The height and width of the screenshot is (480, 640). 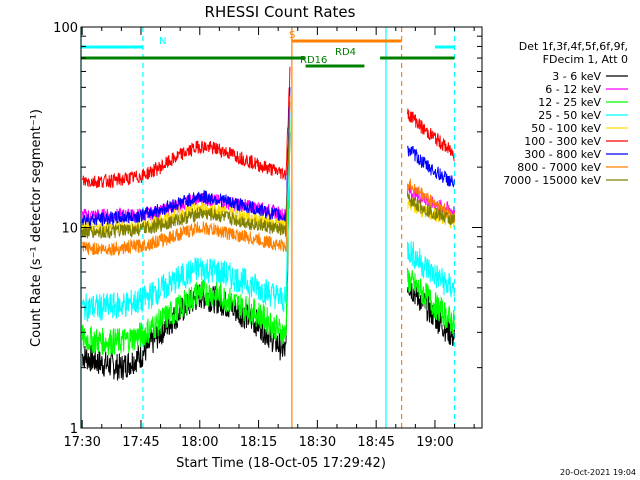 I want to click on y-tick-label: 10, so click(x=69, y=229).